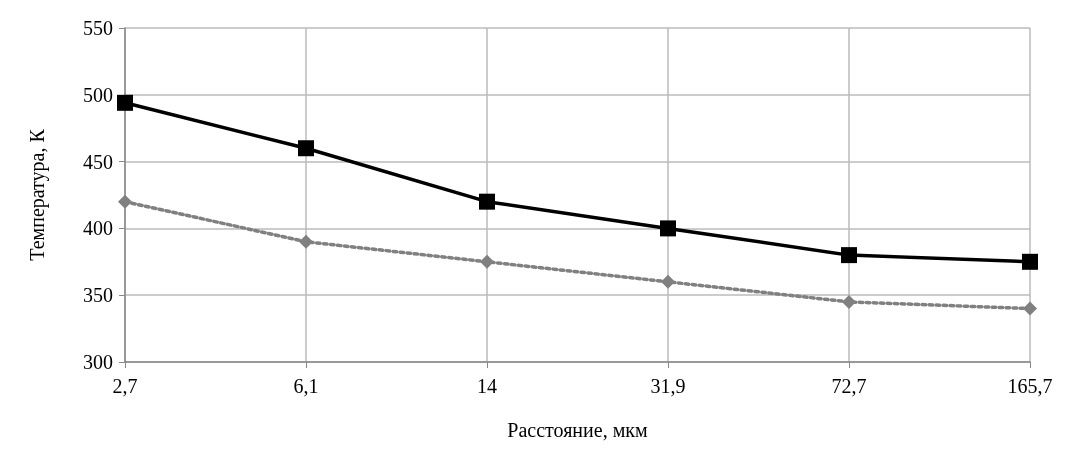 Image resolution: width=1068 pixels, height=453 pixels. What do you see at coordinates (578, 430) in the screenshot?
I see `x-axis-title: Расстояние, мкм` at bounding box center [578, 430].